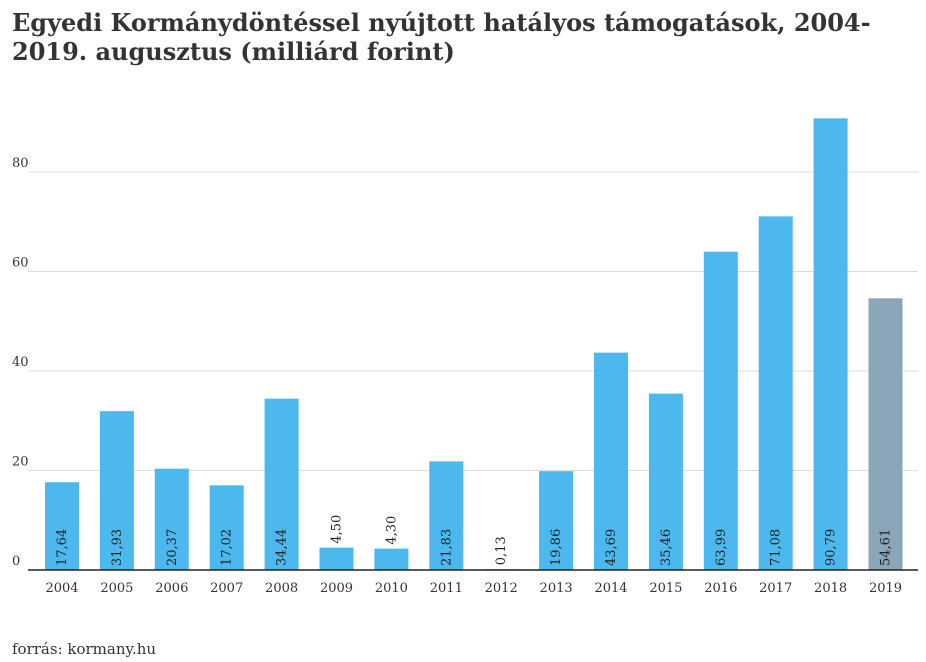  Describe the element at coordinates (665, 588) in the screenshot. I see `x-tick-label: 2015` at that location.